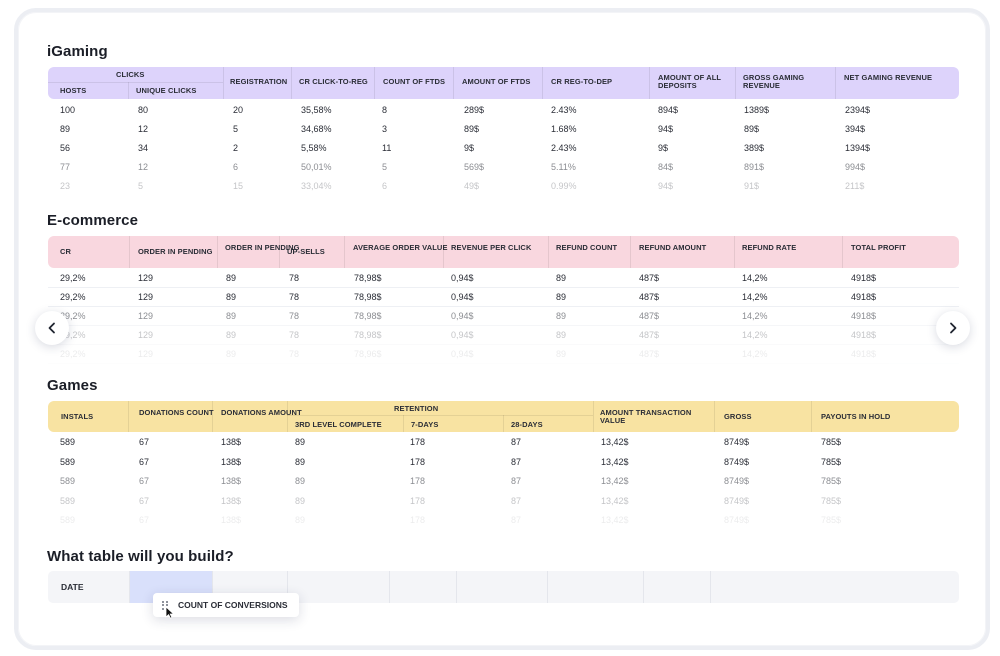 The height and width of the screenshot is (656, 1000). What do you see at coordinates (856, 416) in the screenshot?
I see `games-header-cell: PAYOUTS IN HOLD` at bounding box center [856, 416].